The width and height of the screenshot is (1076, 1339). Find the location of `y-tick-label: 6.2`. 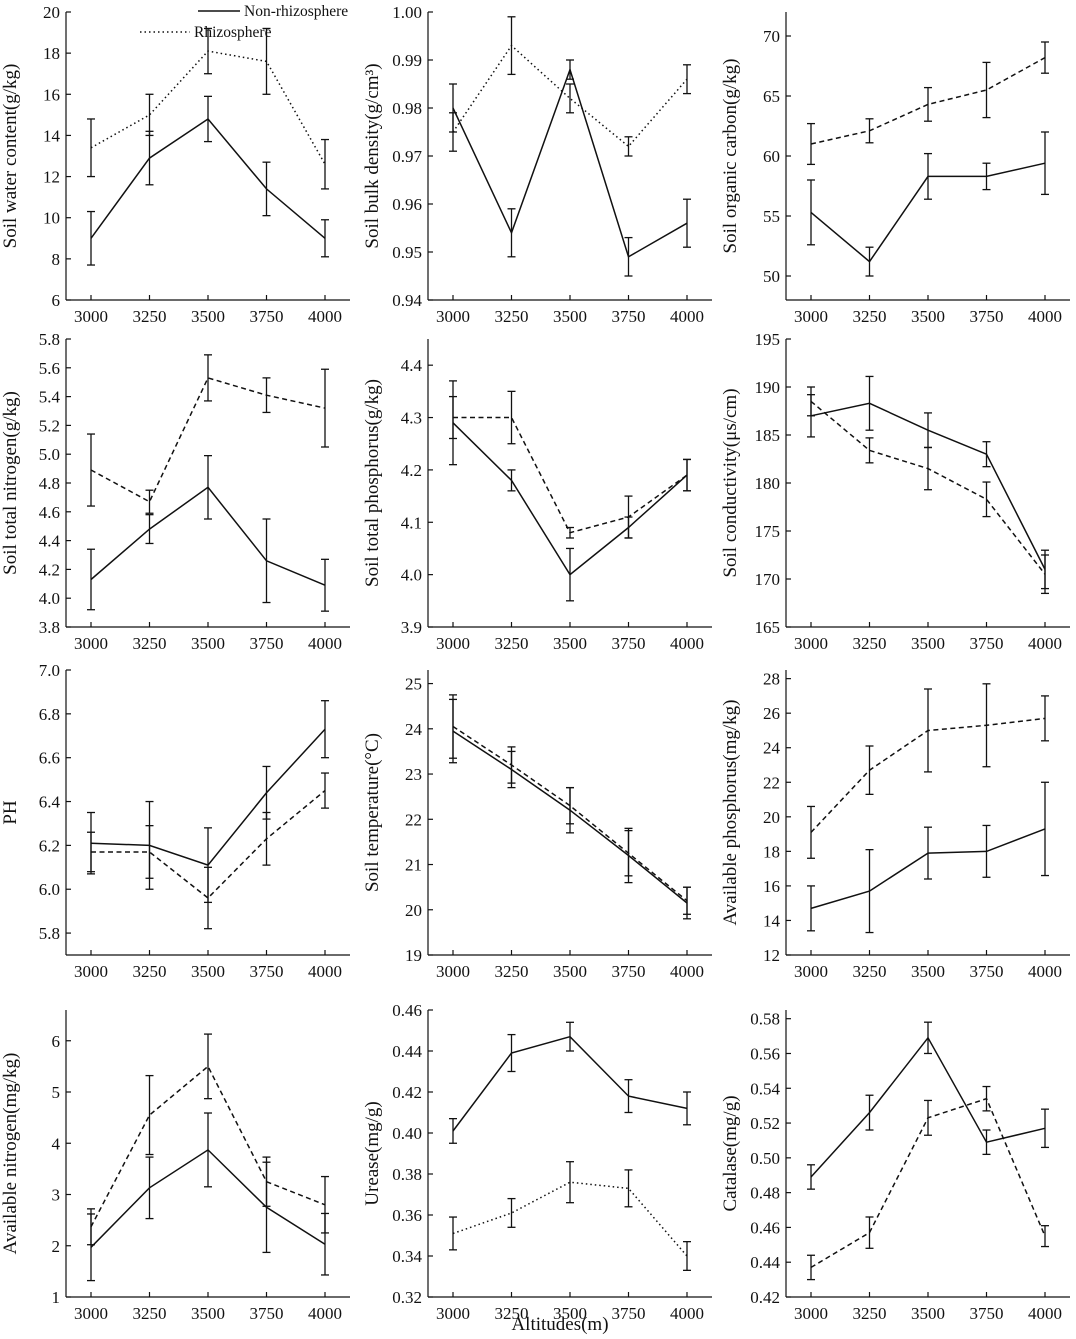

y-tick-label: 6.2 is located at coordinates (49, 845).